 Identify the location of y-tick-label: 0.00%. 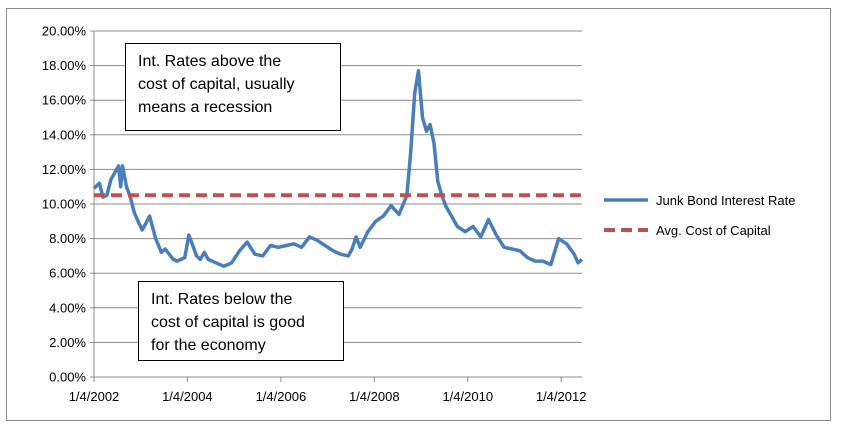
(67, 377).